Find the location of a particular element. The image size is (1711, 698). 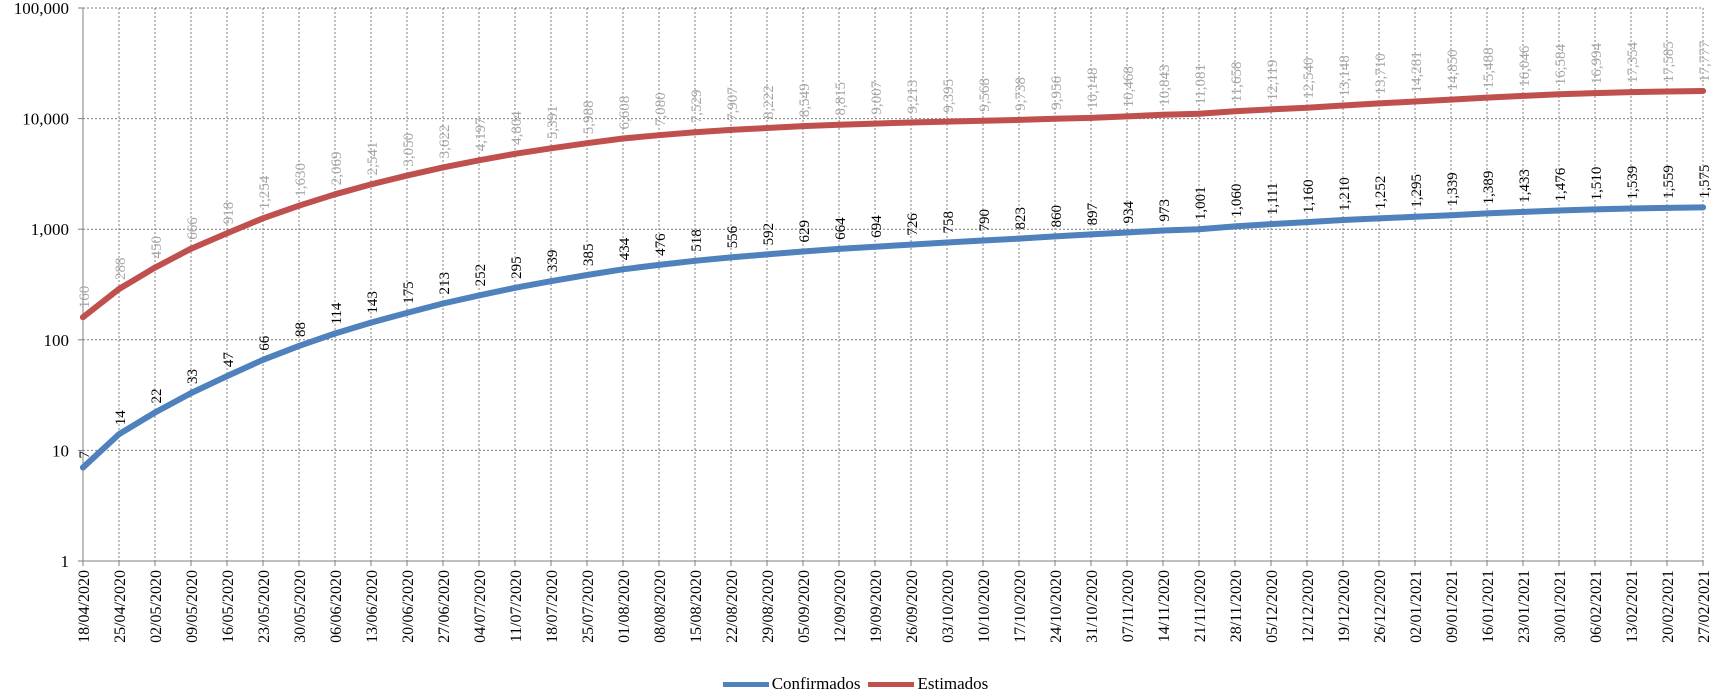

x-tick-label: 28/11/2020 is located at coordinates (1236, 606).